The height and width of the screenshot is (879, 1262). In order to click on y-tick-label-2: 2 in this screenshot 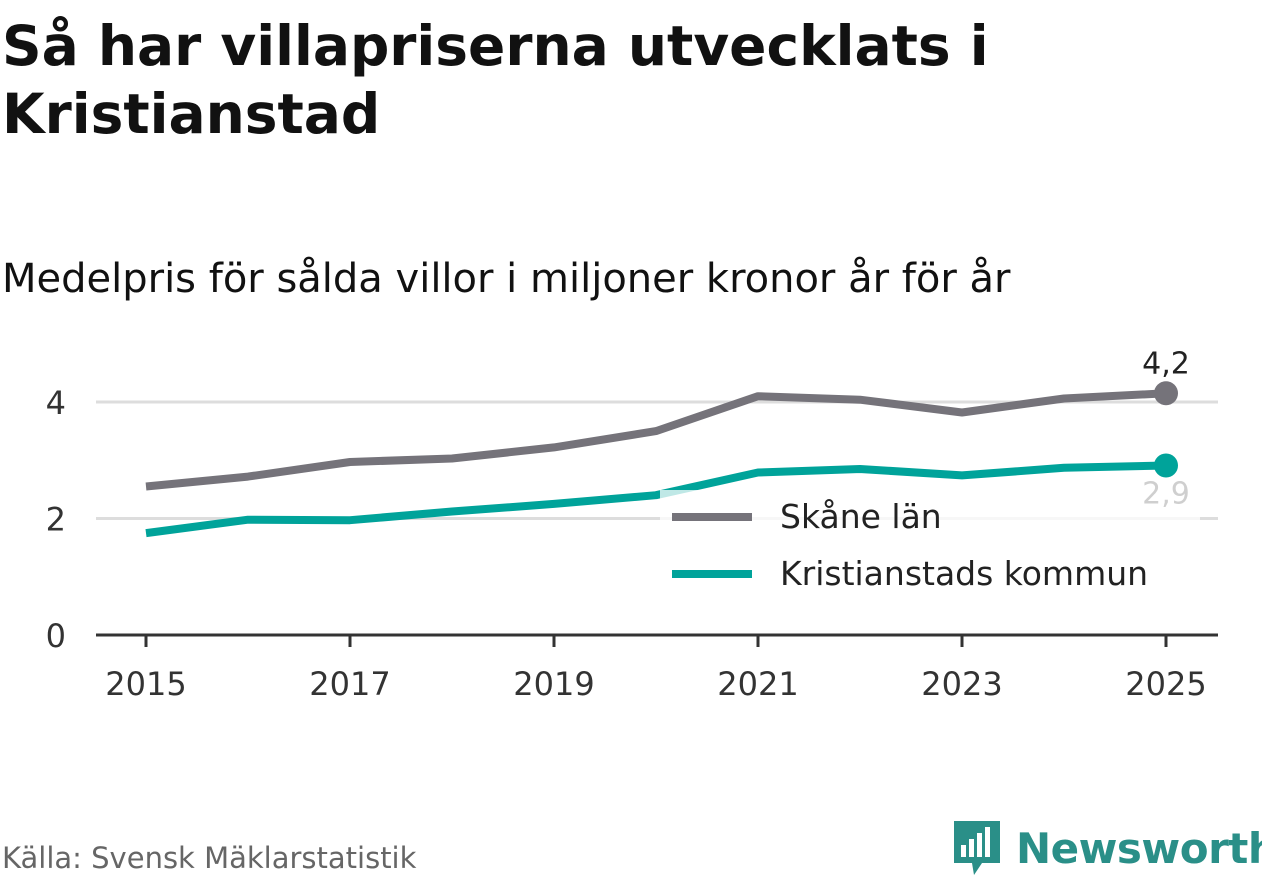, I will do `click(56, 520)`.